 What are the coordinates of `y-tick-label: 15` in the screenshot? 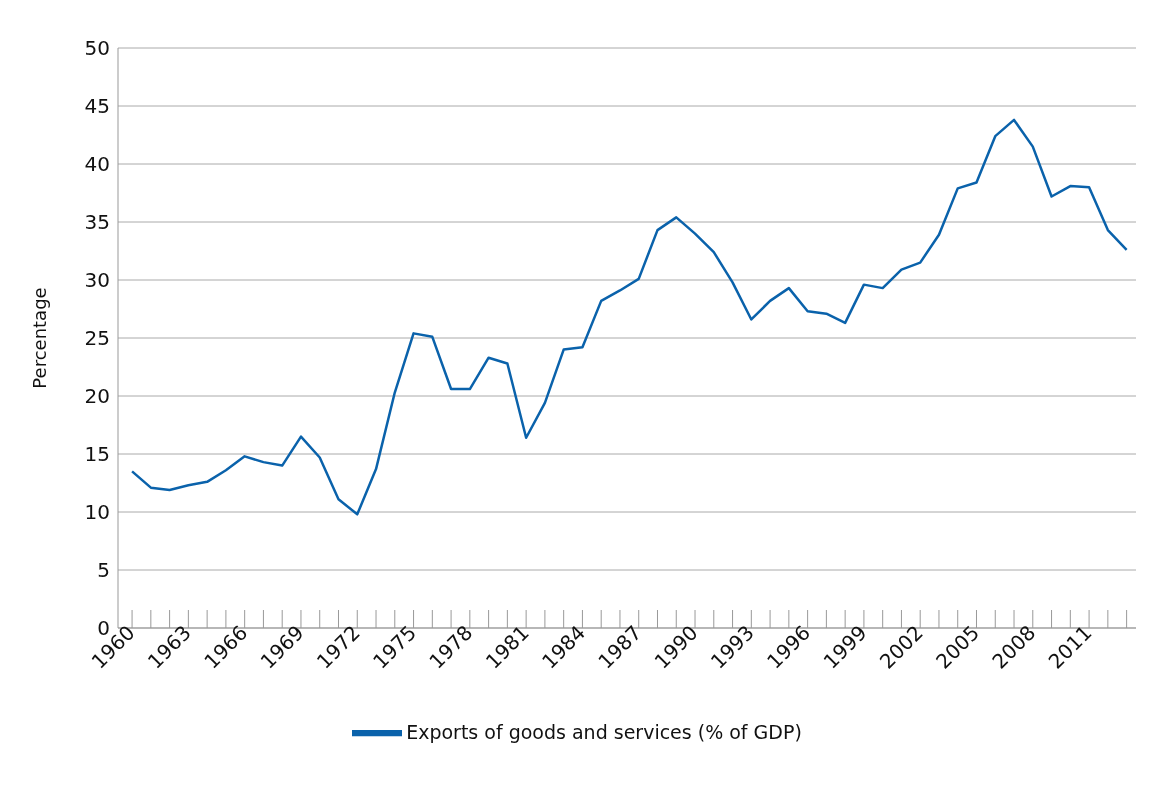 It's located at (97, 454).